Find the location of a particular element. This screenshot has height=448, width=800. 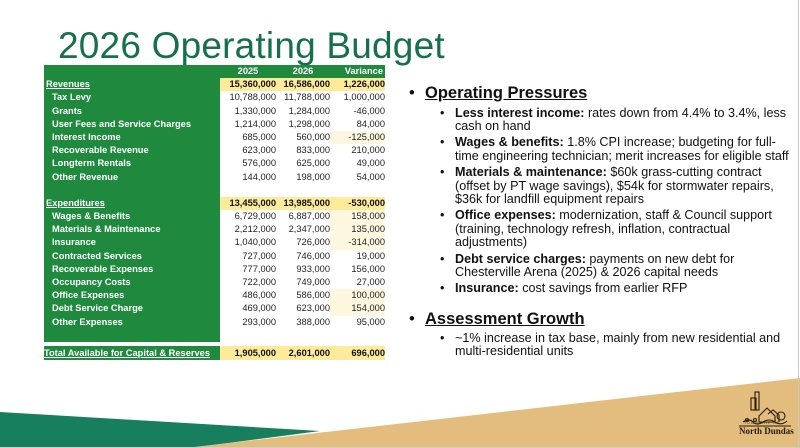

revenue-item-row: Other Revenue 144,000 198,000 54,000 is located at coordinates (214, 177).